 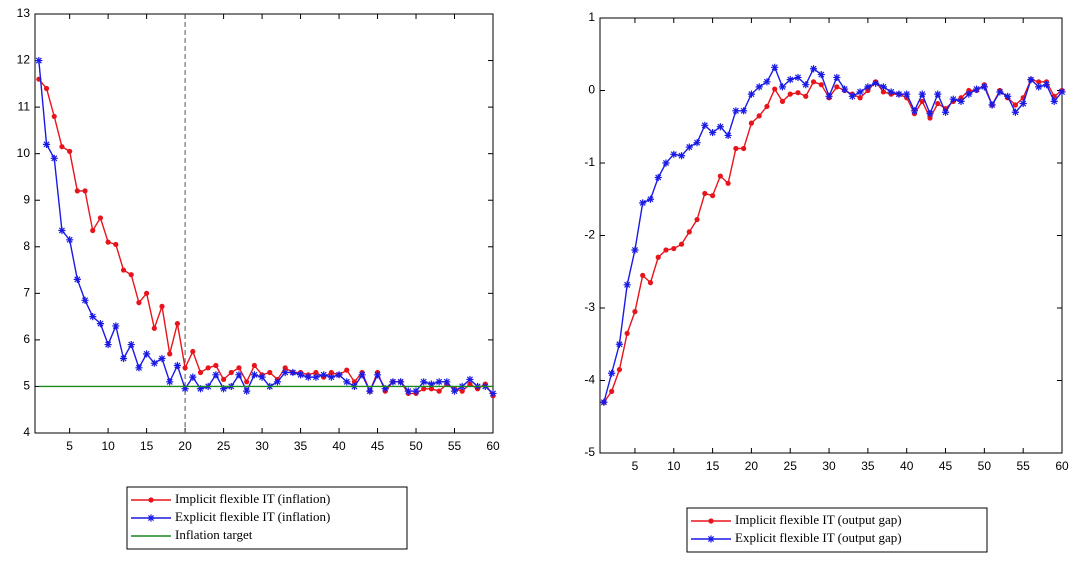 I want to click on legend-label: Implicit flexible IT (output gap), so click(x=818, y=519).